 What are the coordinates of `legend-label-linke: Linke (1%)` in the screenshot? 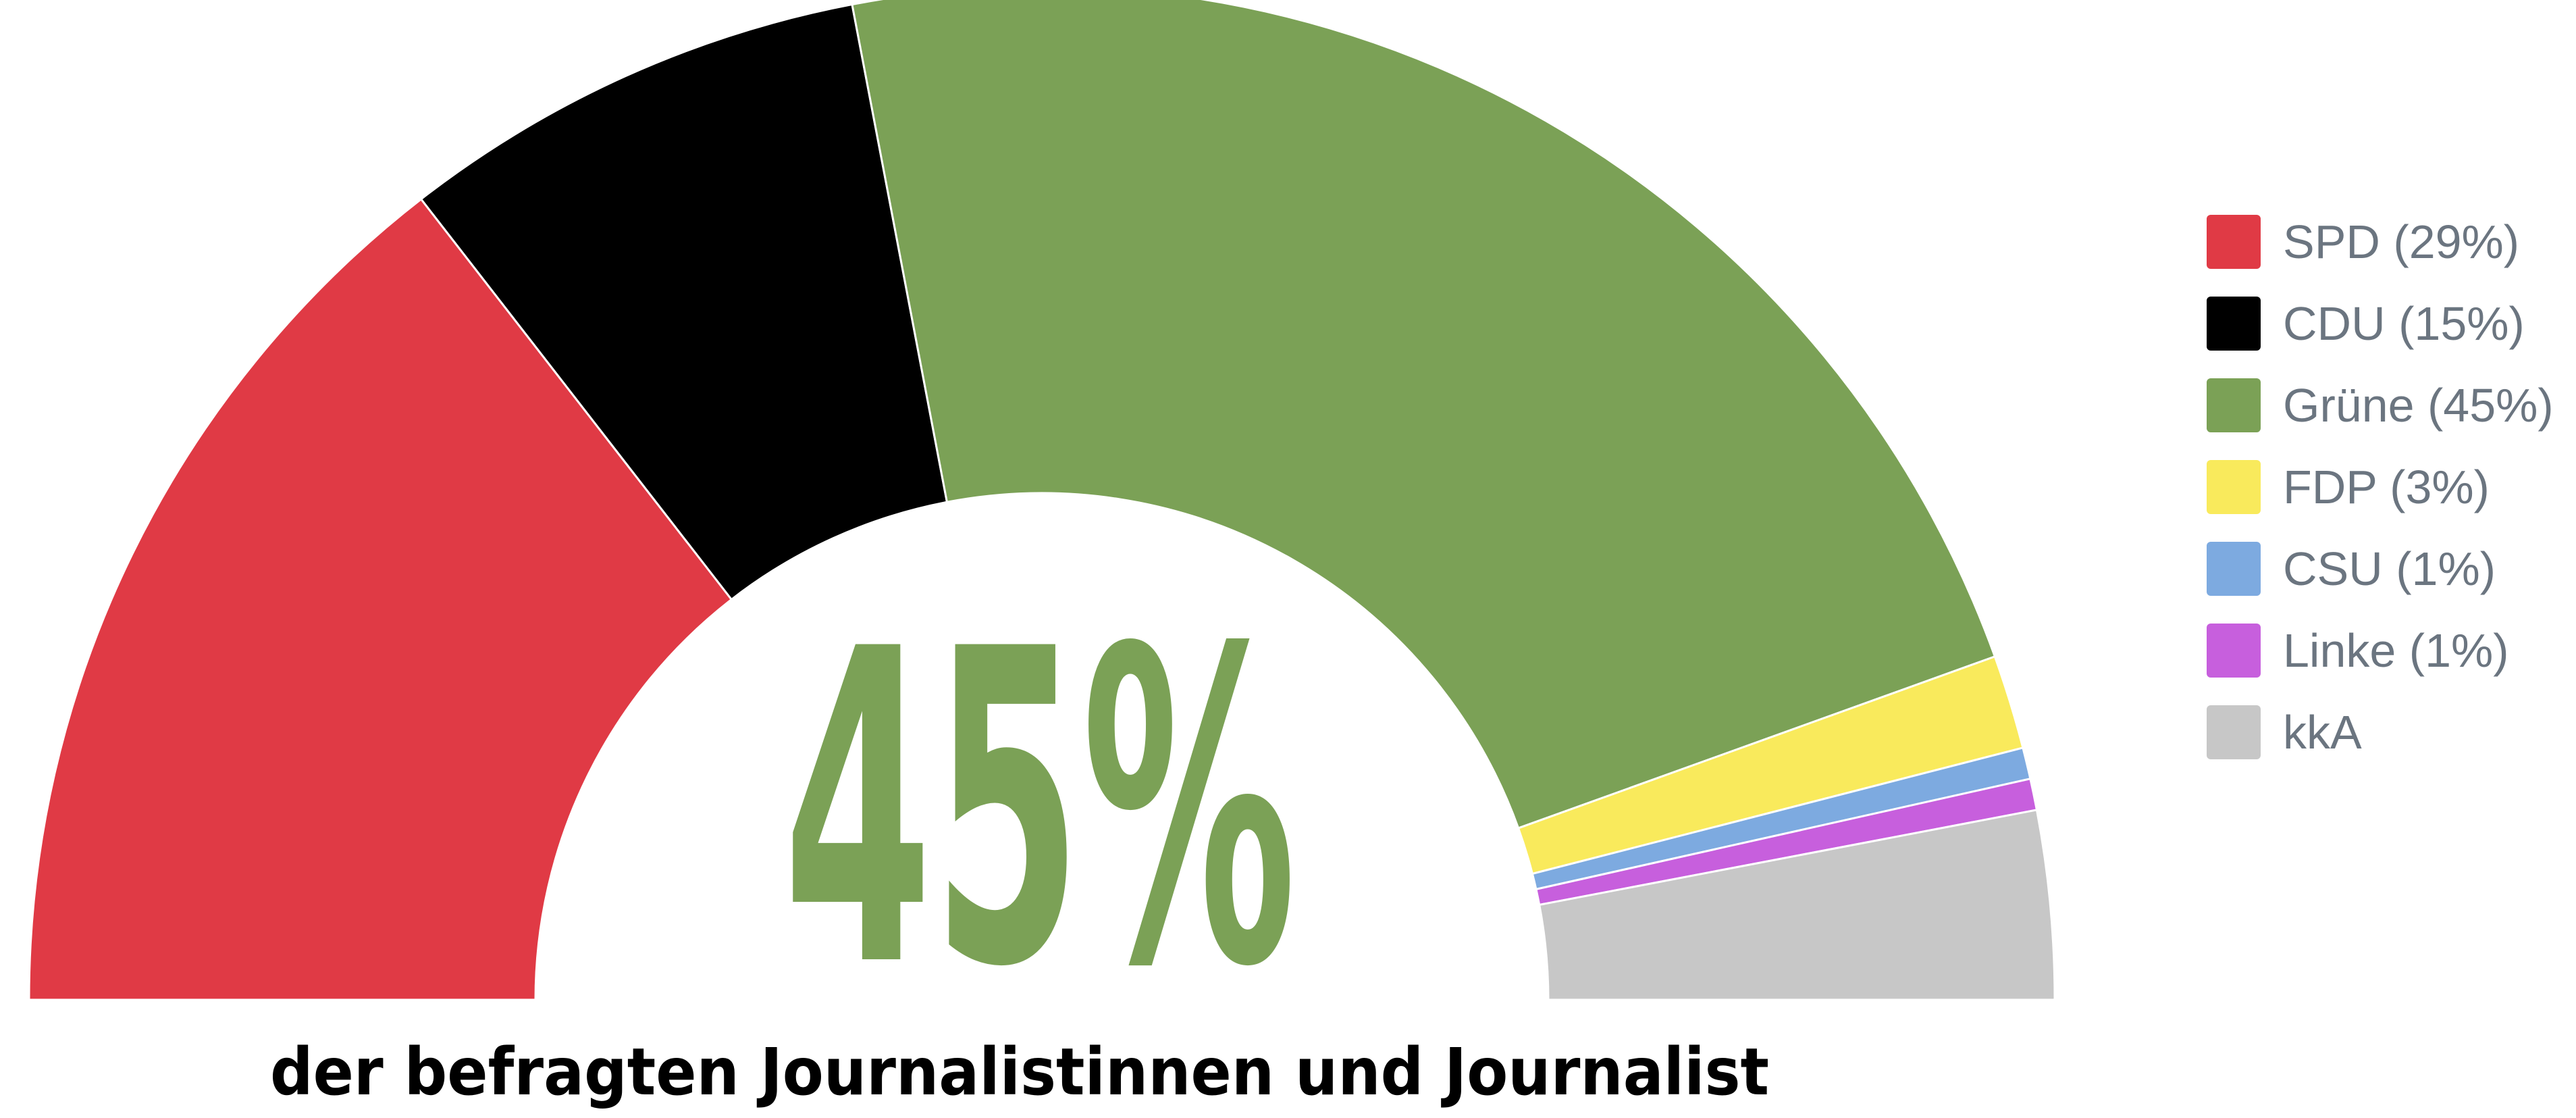 It's located at (2396, 650).